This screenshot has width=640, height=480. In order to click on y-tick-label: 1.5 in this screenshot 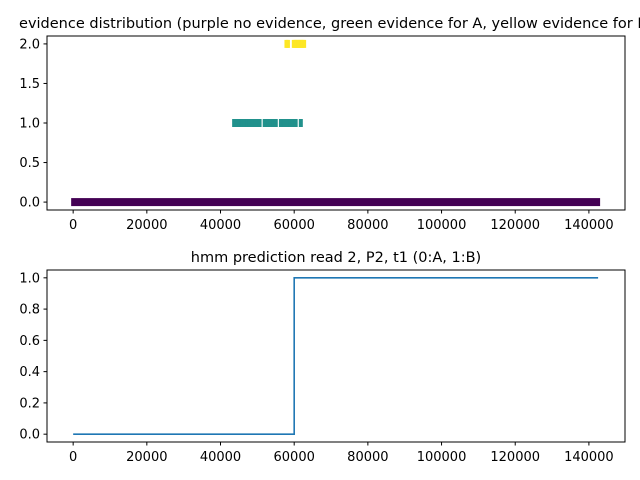, I will do `click(29, 84)`.